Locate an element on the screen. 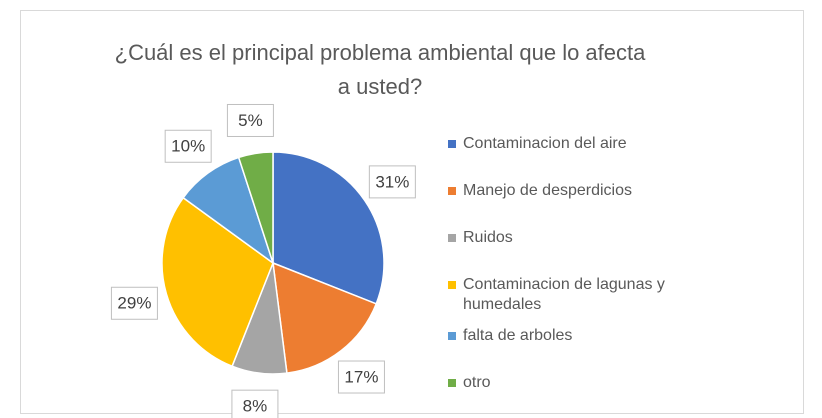  data-label-text: 10% is located at coordinates (188, 146).